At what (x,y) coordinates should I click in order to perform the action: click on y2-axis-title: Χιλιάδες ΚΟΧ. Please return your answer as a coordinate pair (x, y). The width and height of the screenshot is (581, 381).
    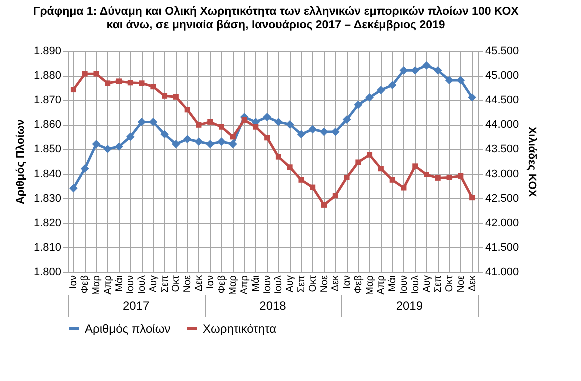
    Looking at the image, I should click on (532, 162).